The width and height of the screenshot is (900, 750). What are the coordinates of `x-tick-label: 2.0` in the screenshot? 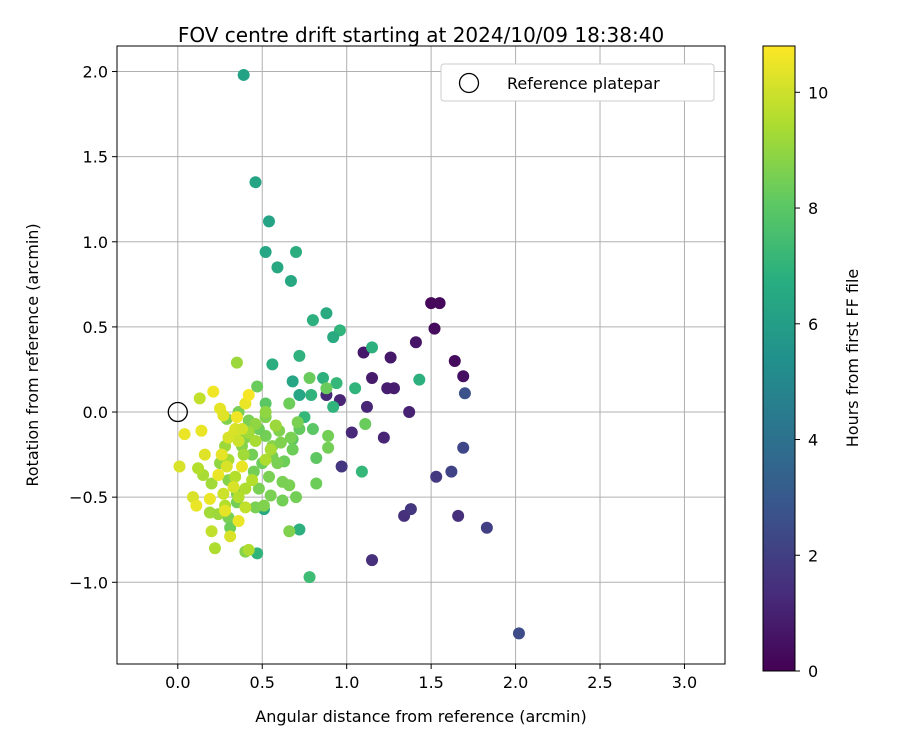 It's located at (515, 682).